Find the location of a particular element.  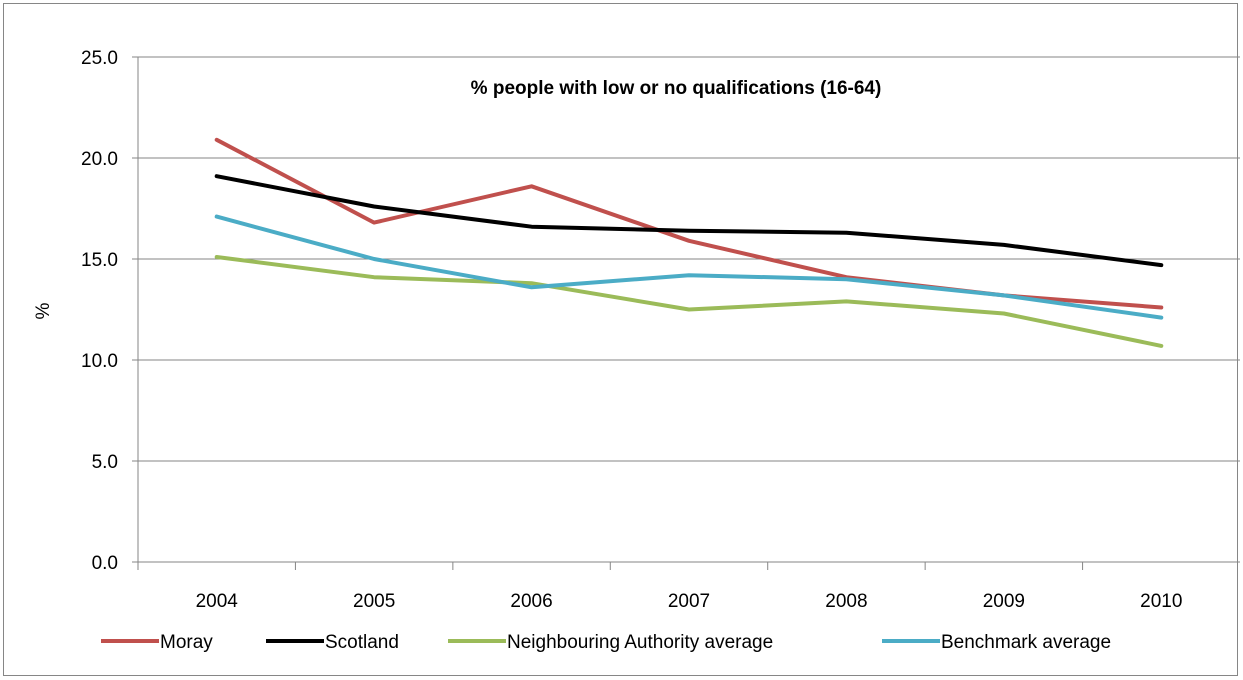

x-tick-label: 2004 is located at coordinates (217, 601).